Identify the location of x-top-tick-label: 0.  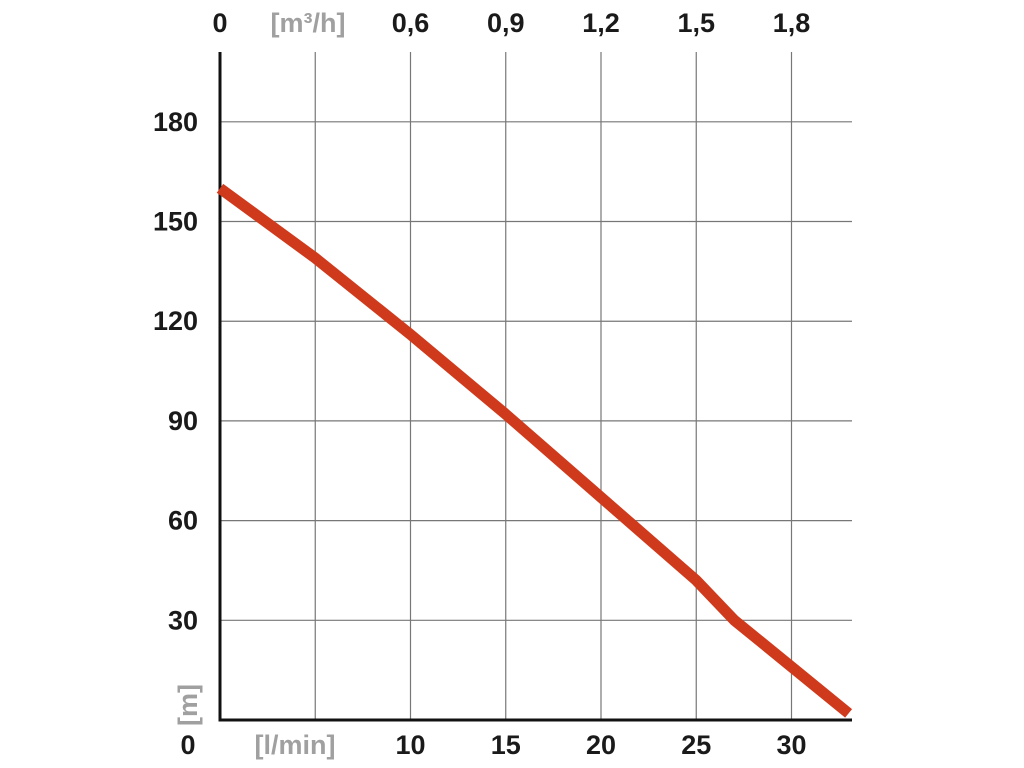
(219, 23).